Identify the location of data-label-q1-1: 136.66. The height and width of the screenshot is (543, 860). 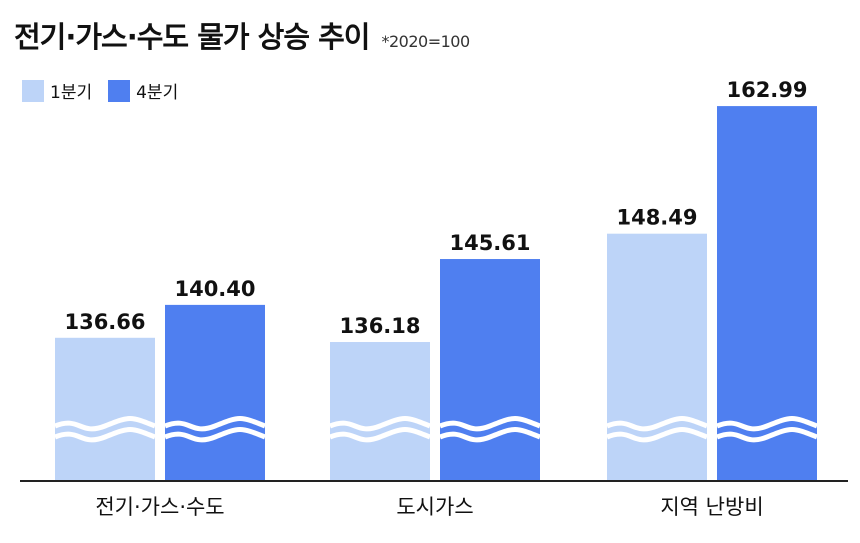
(104, 322).